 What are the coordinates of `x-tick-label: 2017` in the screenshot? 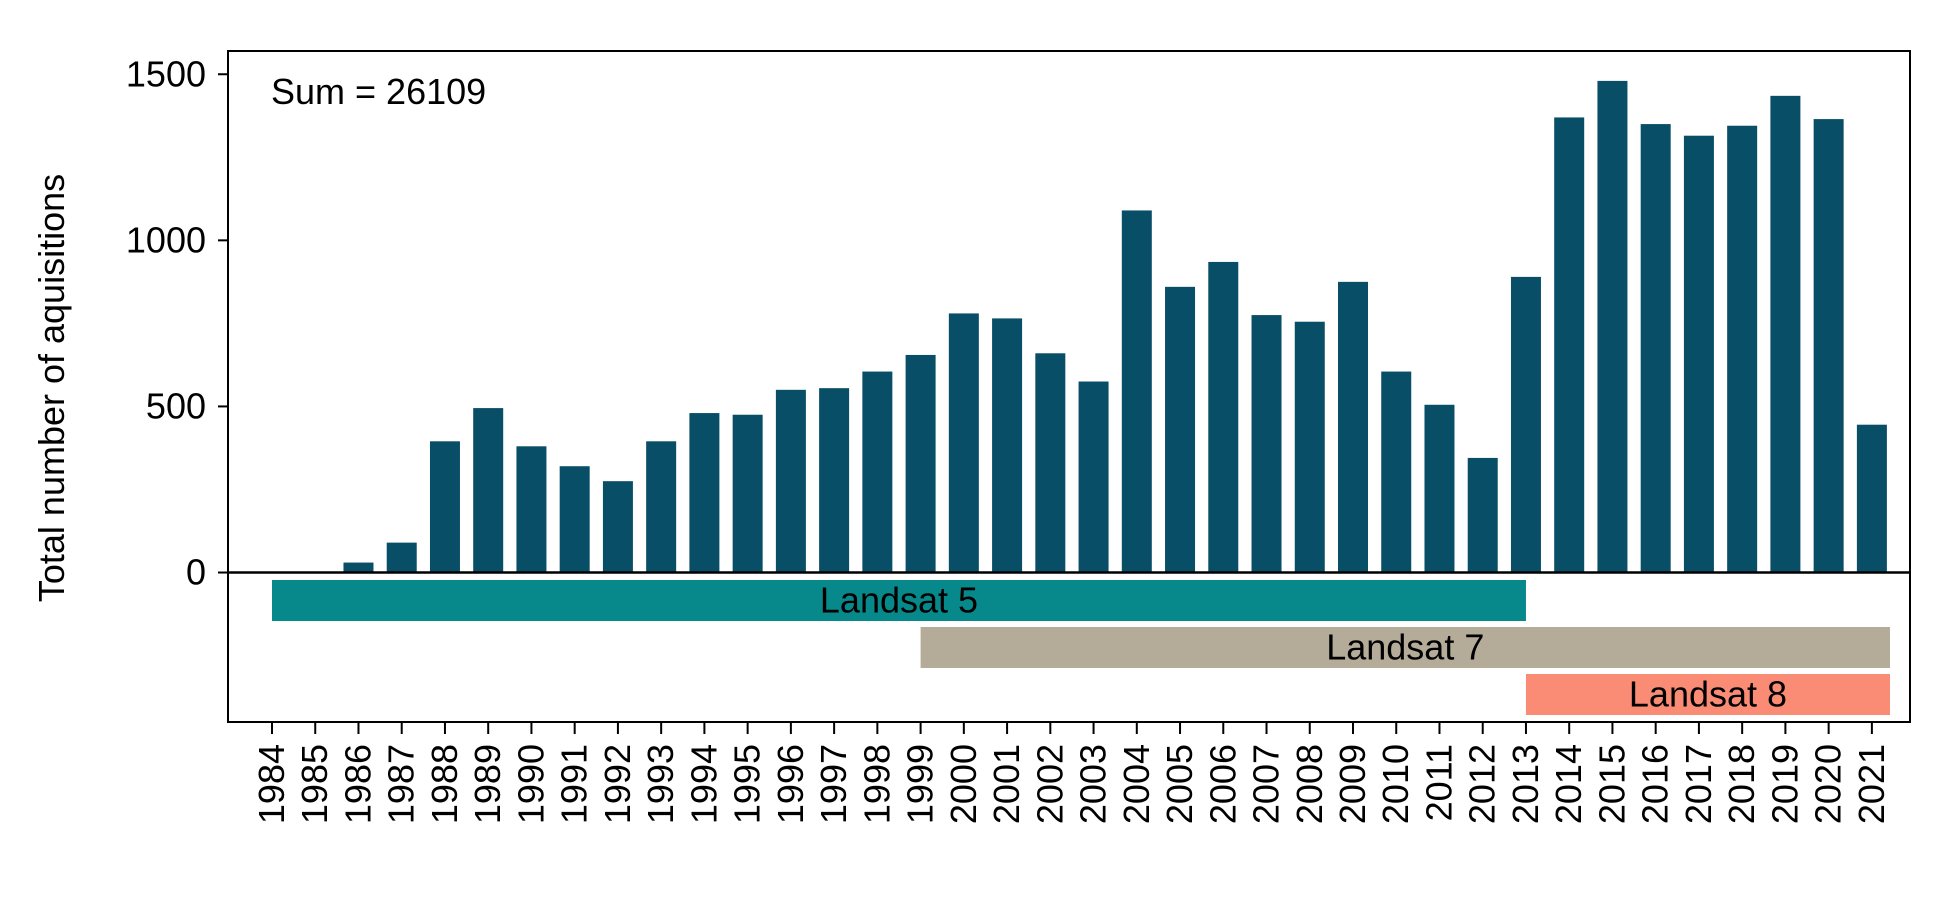 It's located at (1698, 784).